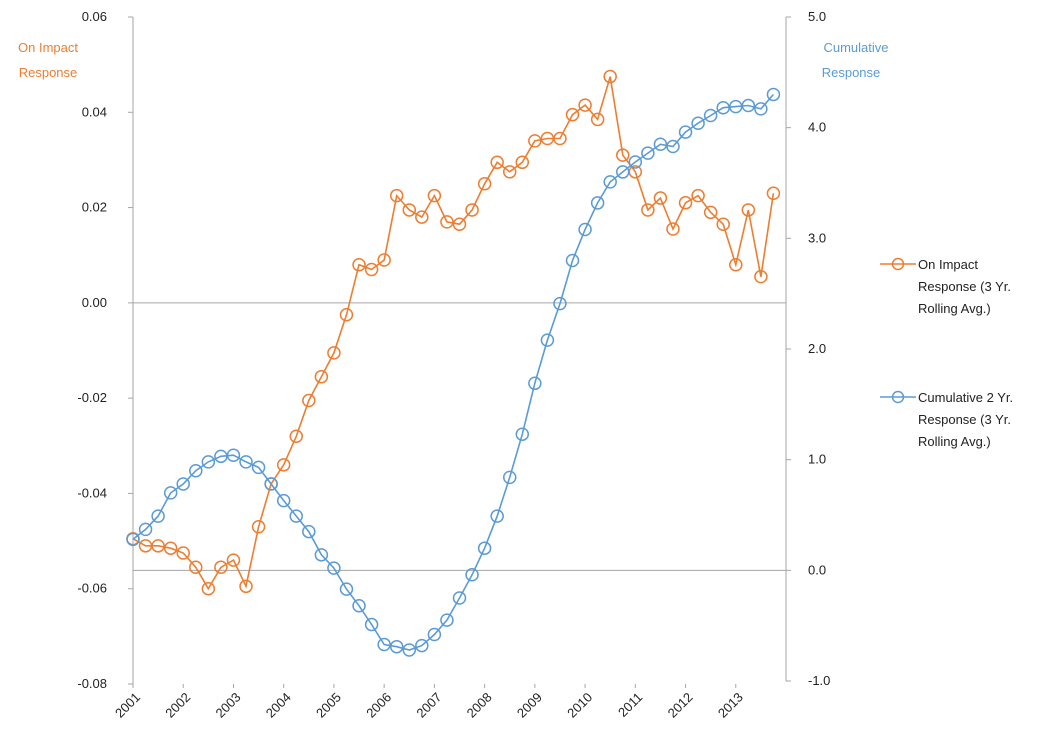 The height and width of the screenshot is (732, 1042). I want to click on x-tick-label: 2008, so click(479, 705).